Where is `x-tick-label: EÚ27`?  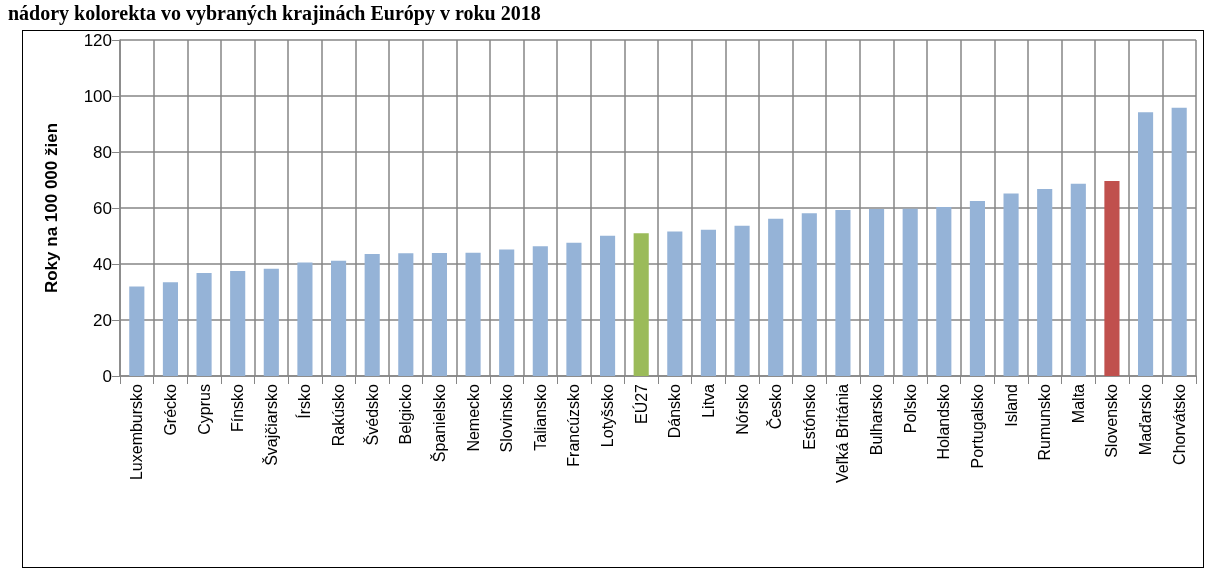 x-tick-label: EÚ27 is located at coordinates (640, 404).